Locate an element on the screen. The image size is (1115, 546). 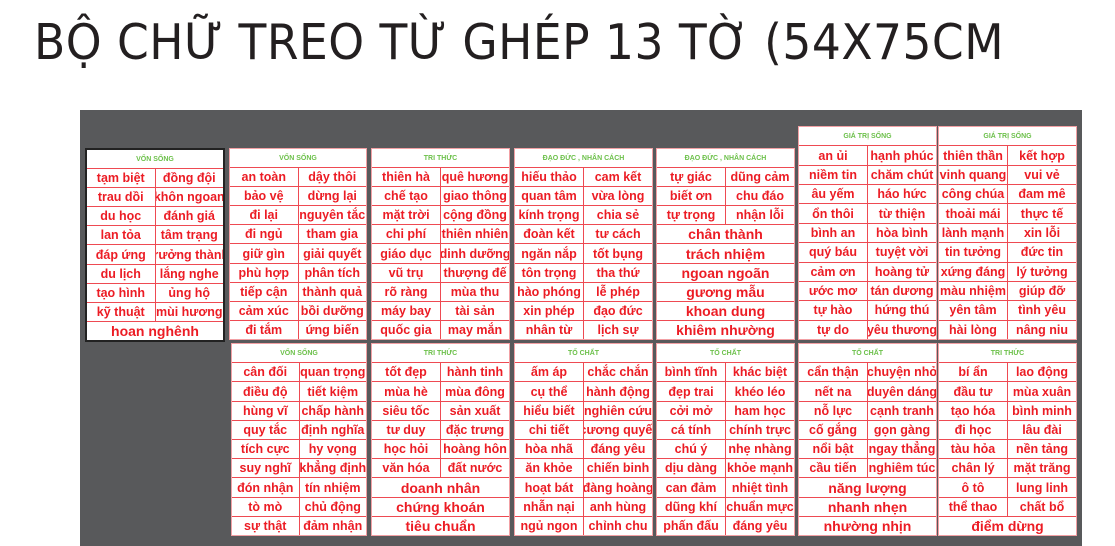
word-card: cộng đồng is located at coordinates (474, 215).